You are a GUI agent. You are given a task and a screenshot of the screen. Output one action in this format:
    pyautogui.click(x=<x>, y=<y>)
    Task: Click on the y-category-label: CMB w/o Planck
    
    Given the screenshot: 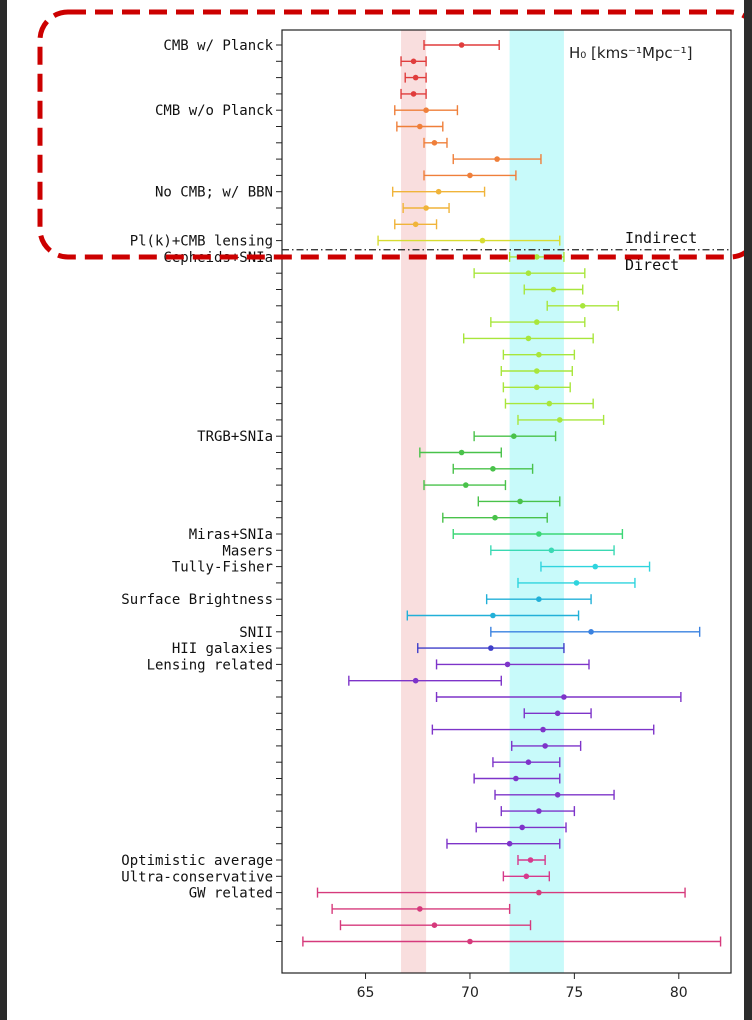 What is the action you would take?
    pyautogui.click(x=214, y=111)
    